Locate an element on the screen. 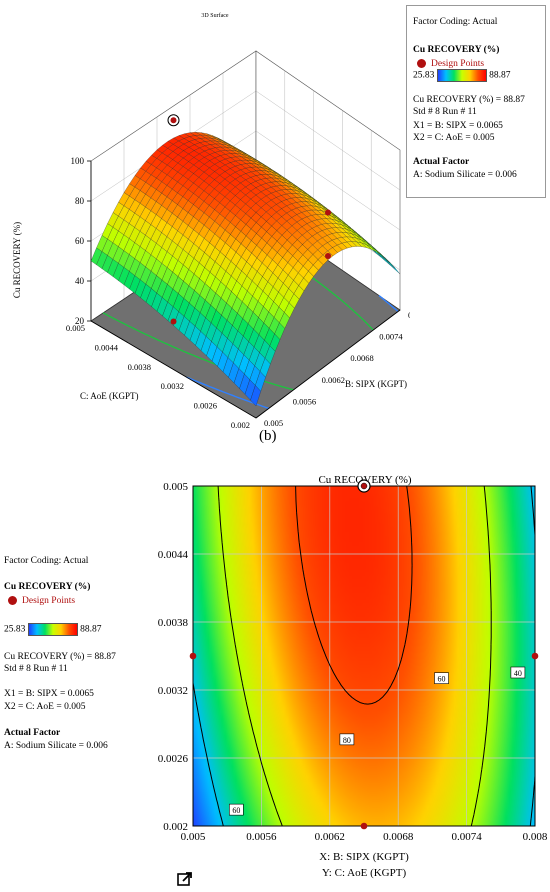 Image resolution: width=550 pixels, height=892 pixels. legend-sodium-silicate: A: Sodium Silicate = 0.006 is located at coordinates (465, 175).